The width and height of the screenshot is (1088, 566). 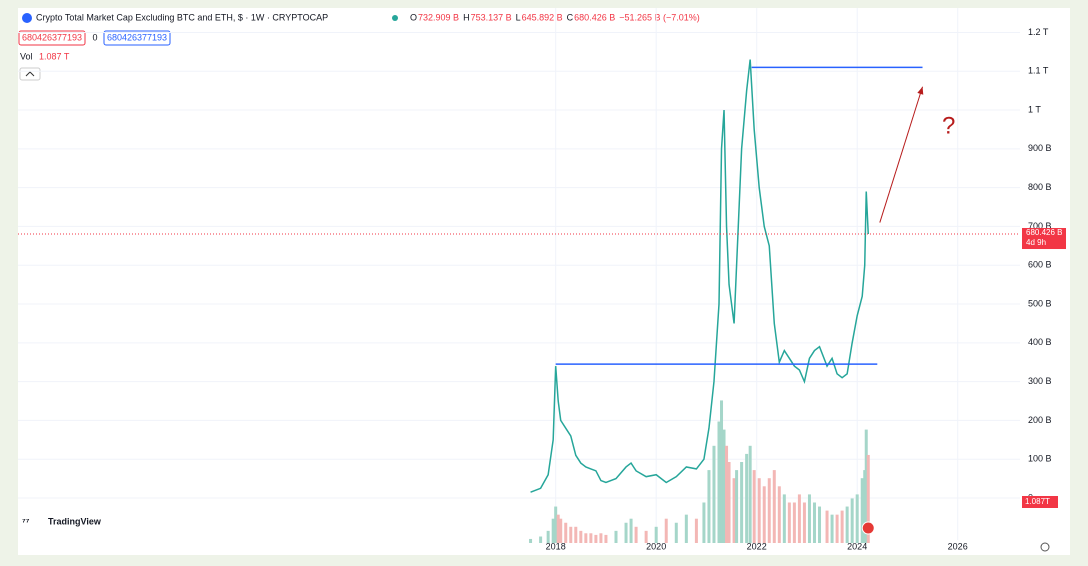 I want to click on settings-icon, so click(x=1045, y=547).